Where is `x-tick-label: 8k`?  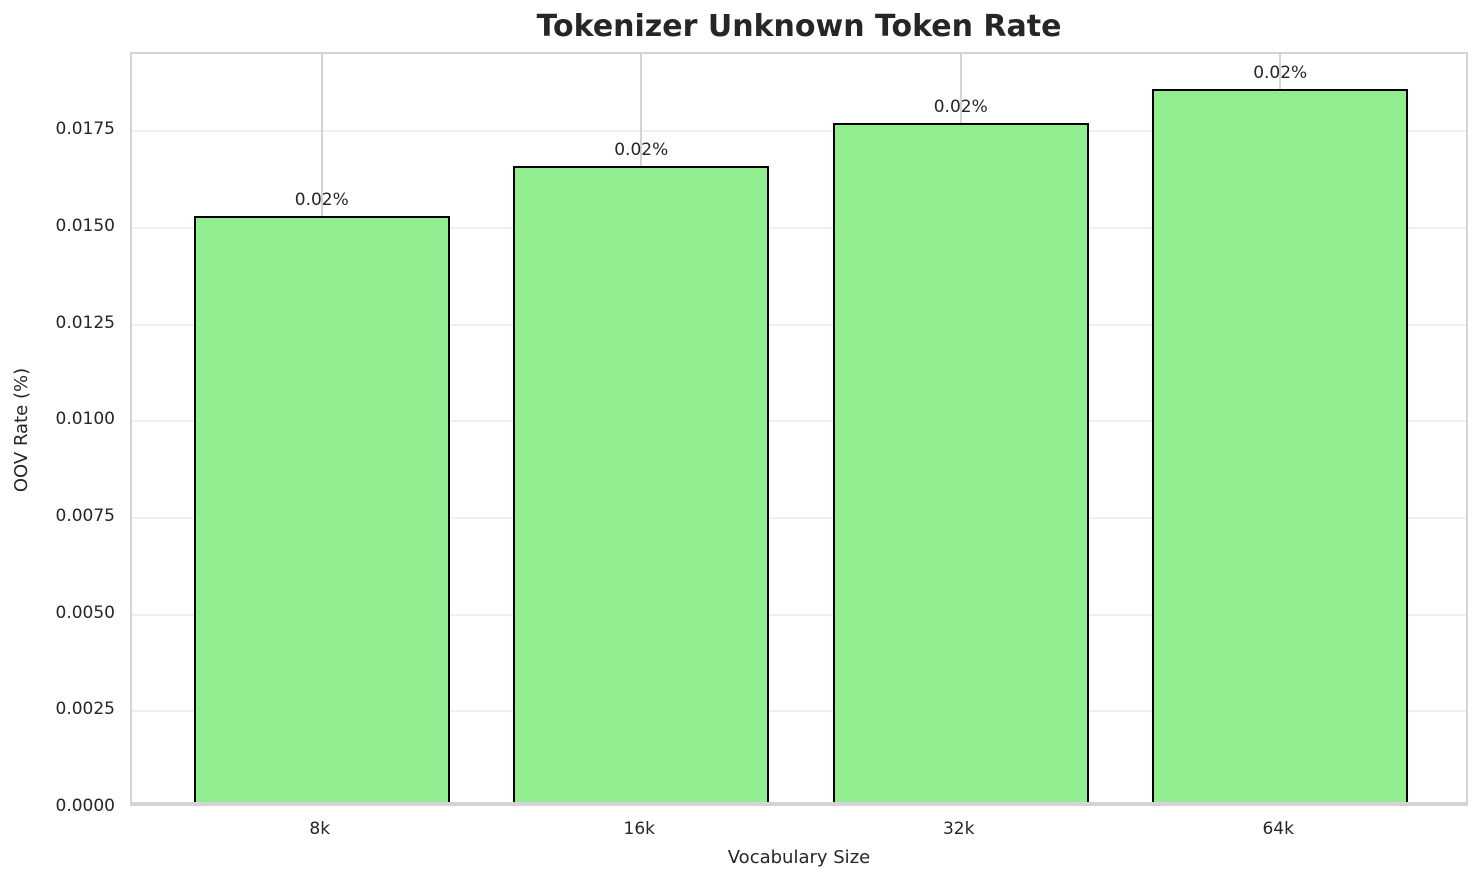 x-tick-label: 8k is located at coordinates (320, 829).